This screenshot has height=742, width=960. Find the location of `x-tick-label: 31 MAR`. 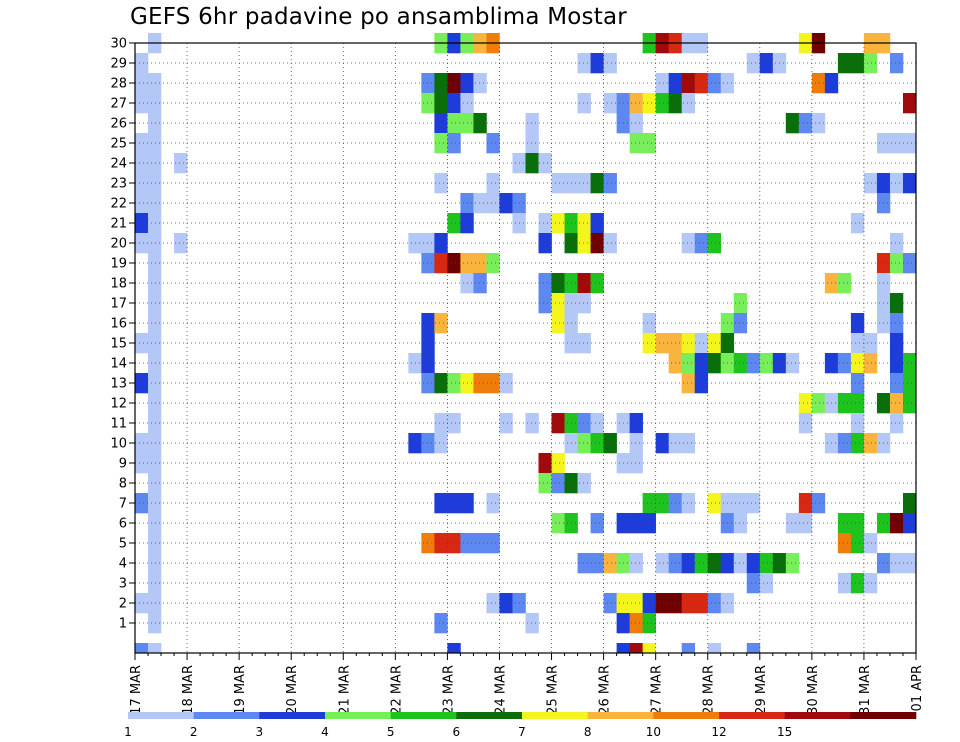

x-tick-label: 31 MAR is located at coordinates (865, 690).